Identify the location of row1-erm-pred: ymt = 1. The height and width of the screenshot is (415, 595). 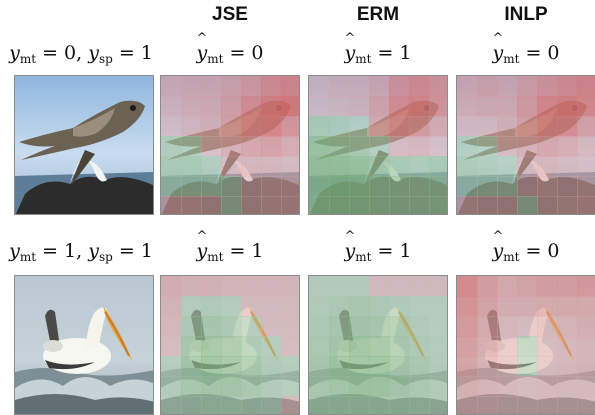
(378, 48).